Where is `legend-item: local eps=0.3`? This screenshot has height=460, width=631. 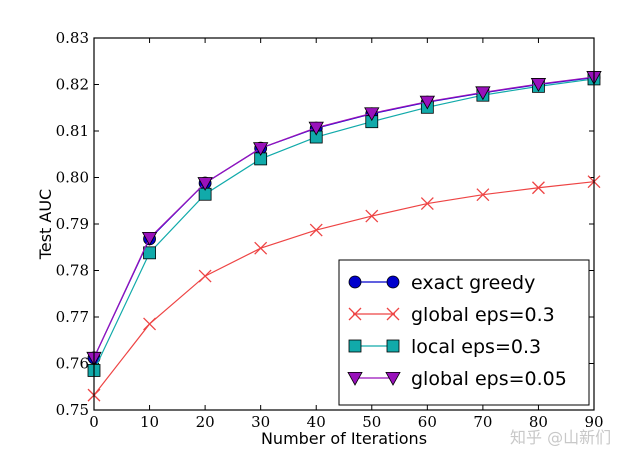
legend-item: local eps=0.3 is located at coordinates (444, 347).